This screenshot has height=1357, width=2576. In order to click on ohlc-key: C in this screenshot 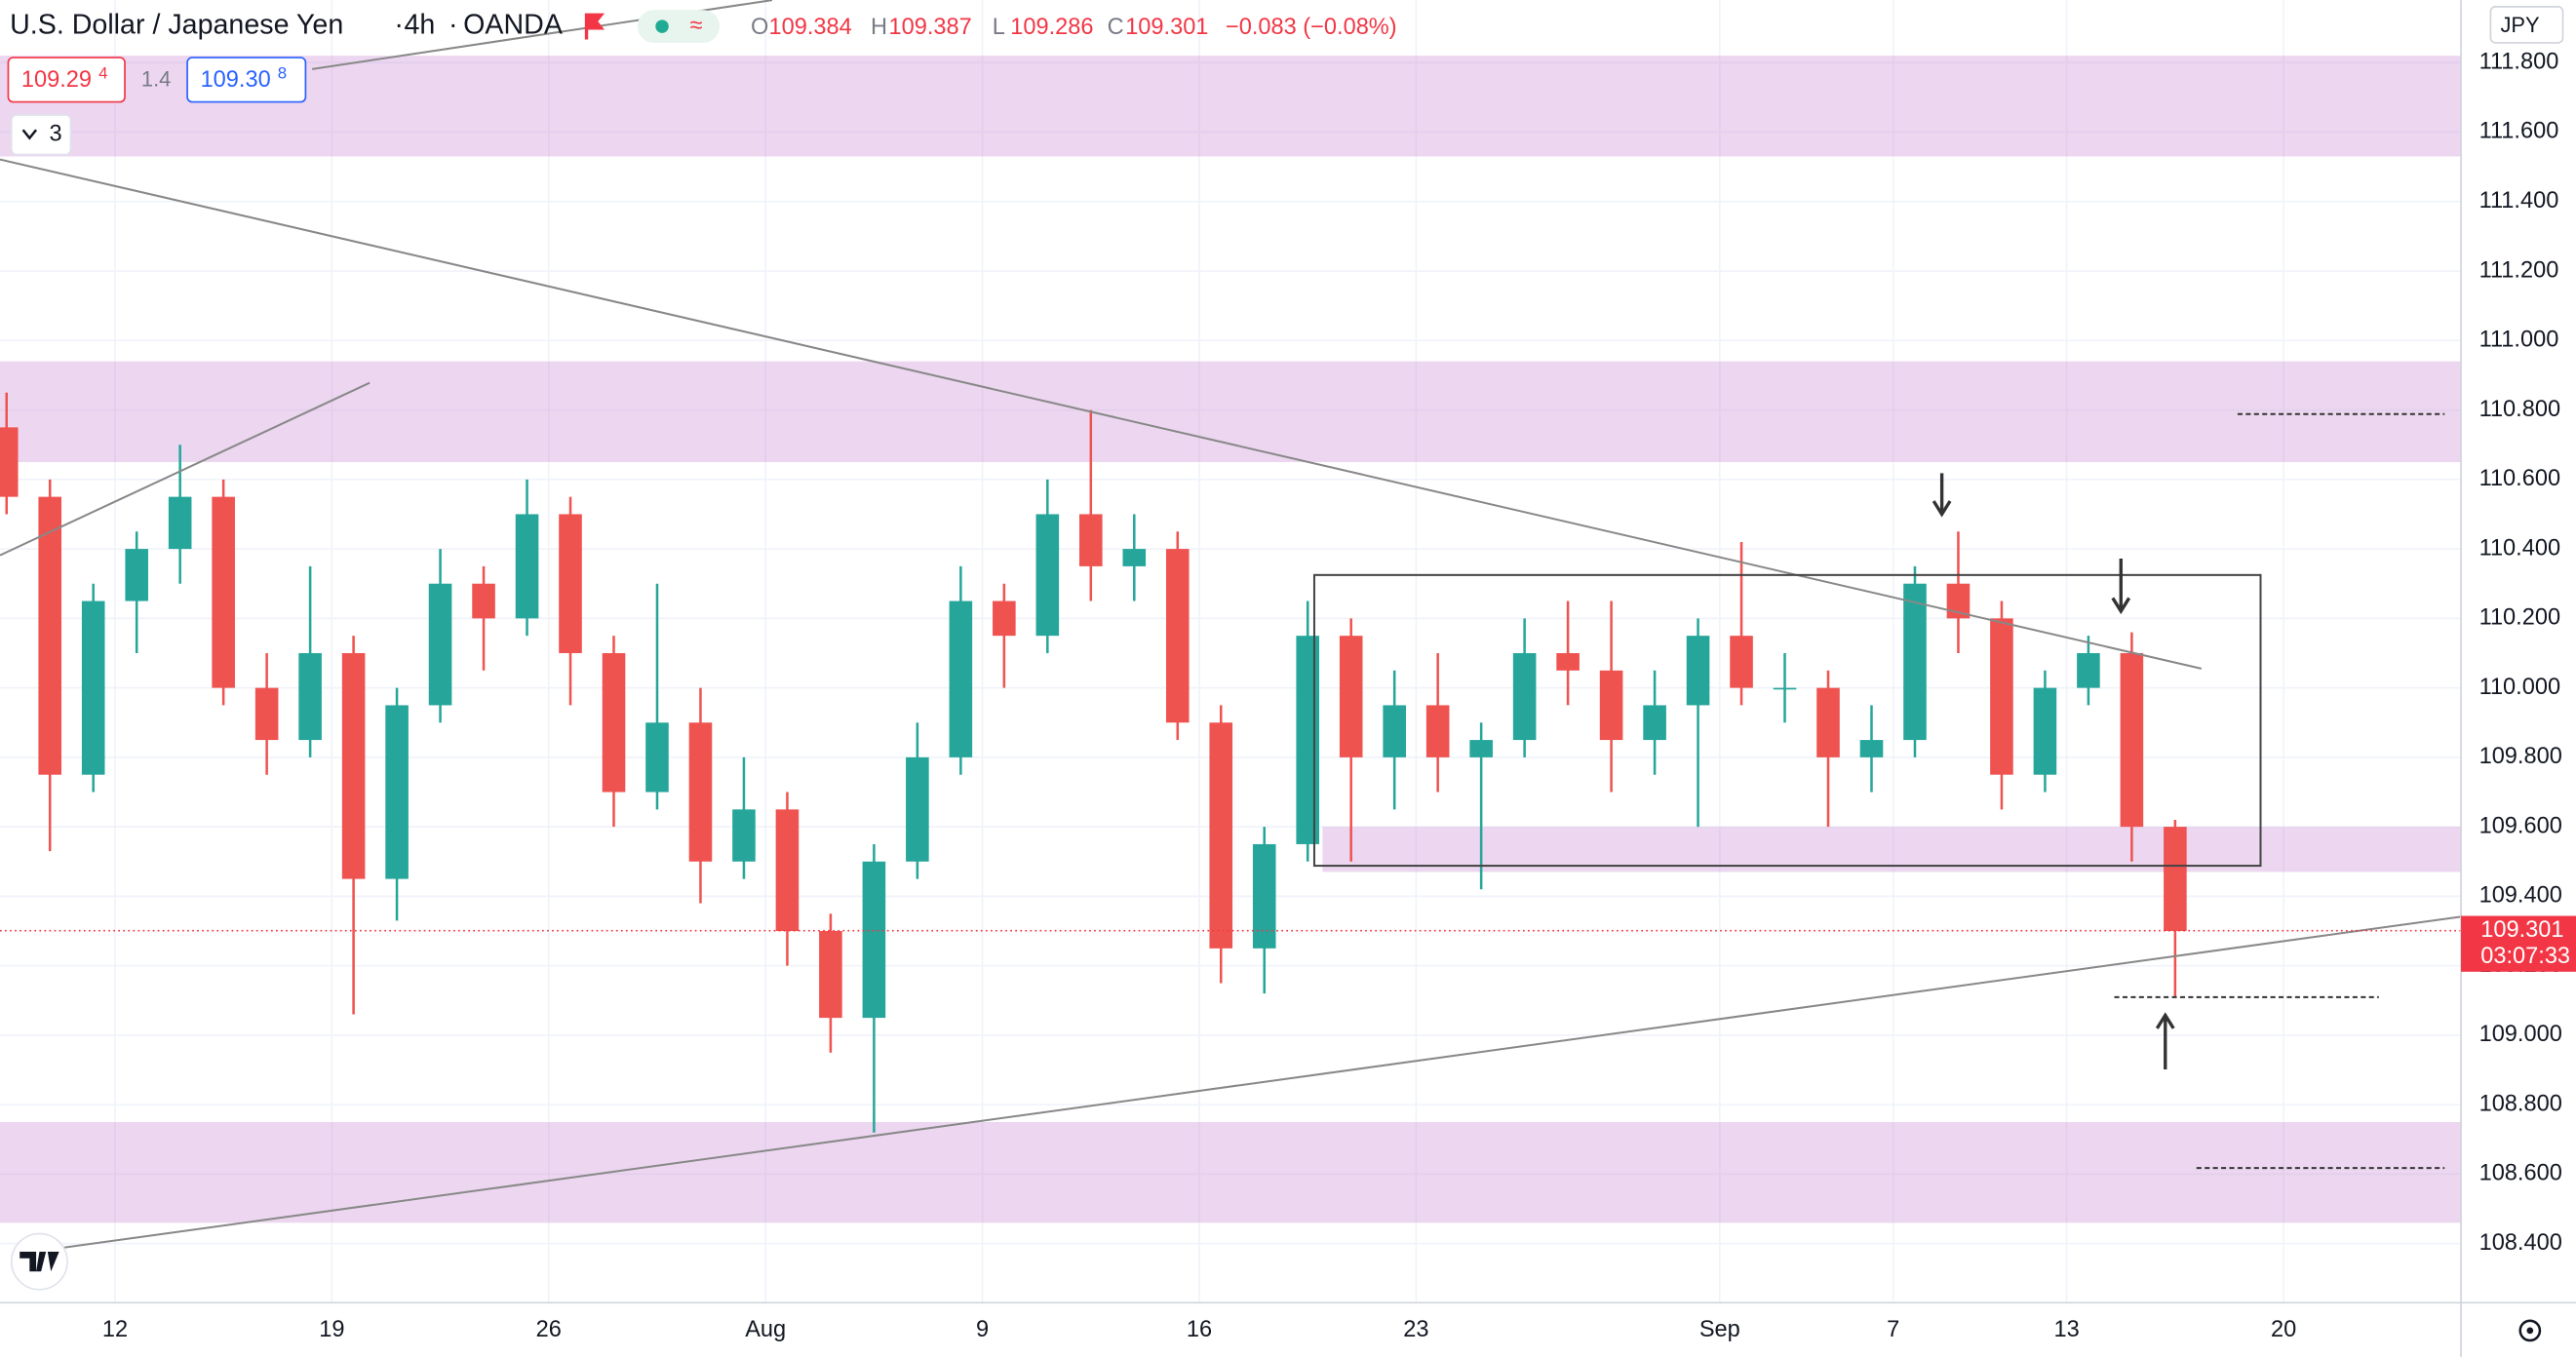, I will do `click(1116, 26)`.